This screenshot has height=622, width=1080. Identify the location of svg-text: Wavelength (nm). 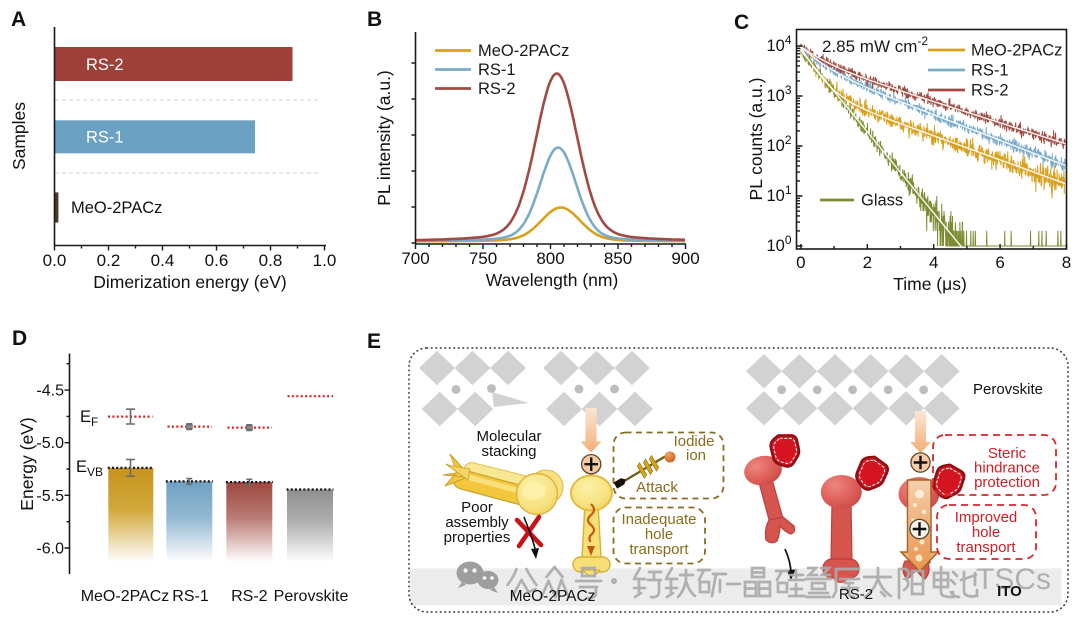
(552, 280).